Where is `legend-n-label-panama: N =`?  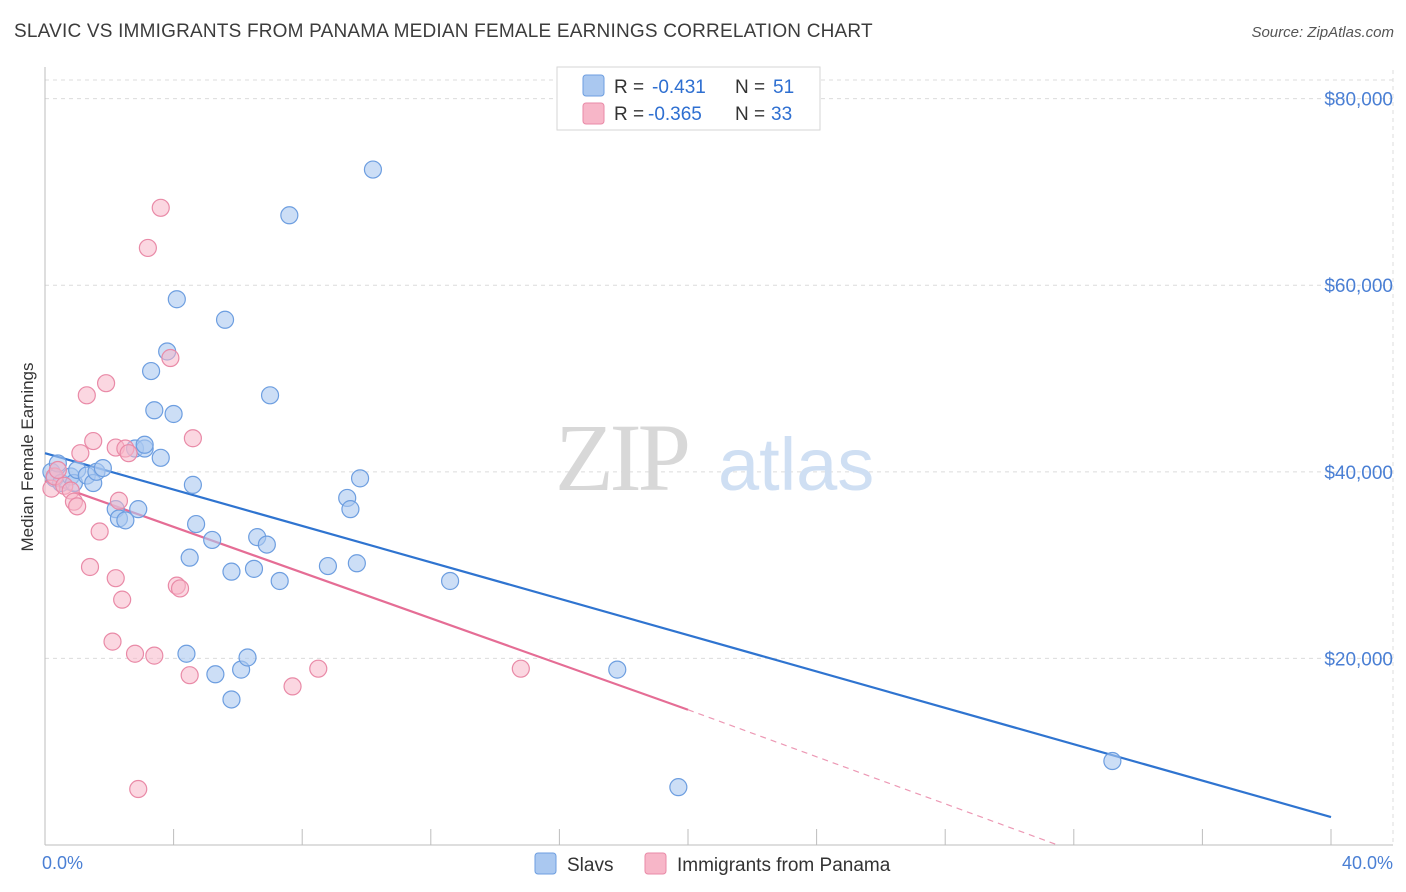 legend-n-label-panama: N = is located at coordinates (750, 114).